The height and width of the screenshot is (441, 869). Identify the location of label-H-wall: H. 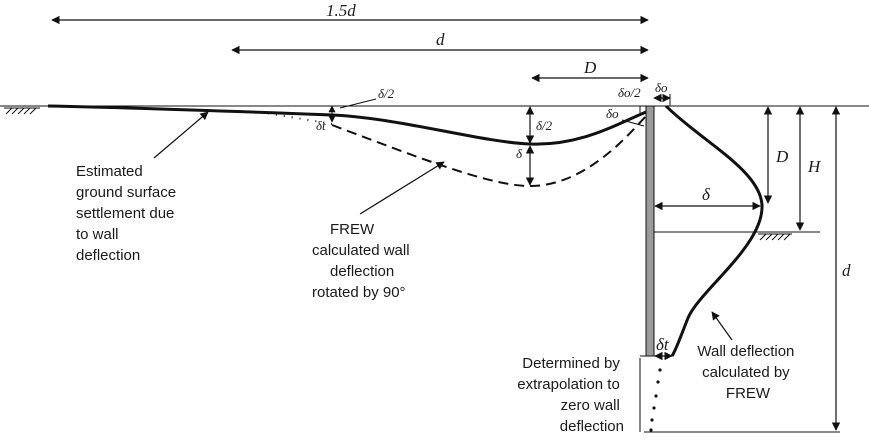
(814, 166).